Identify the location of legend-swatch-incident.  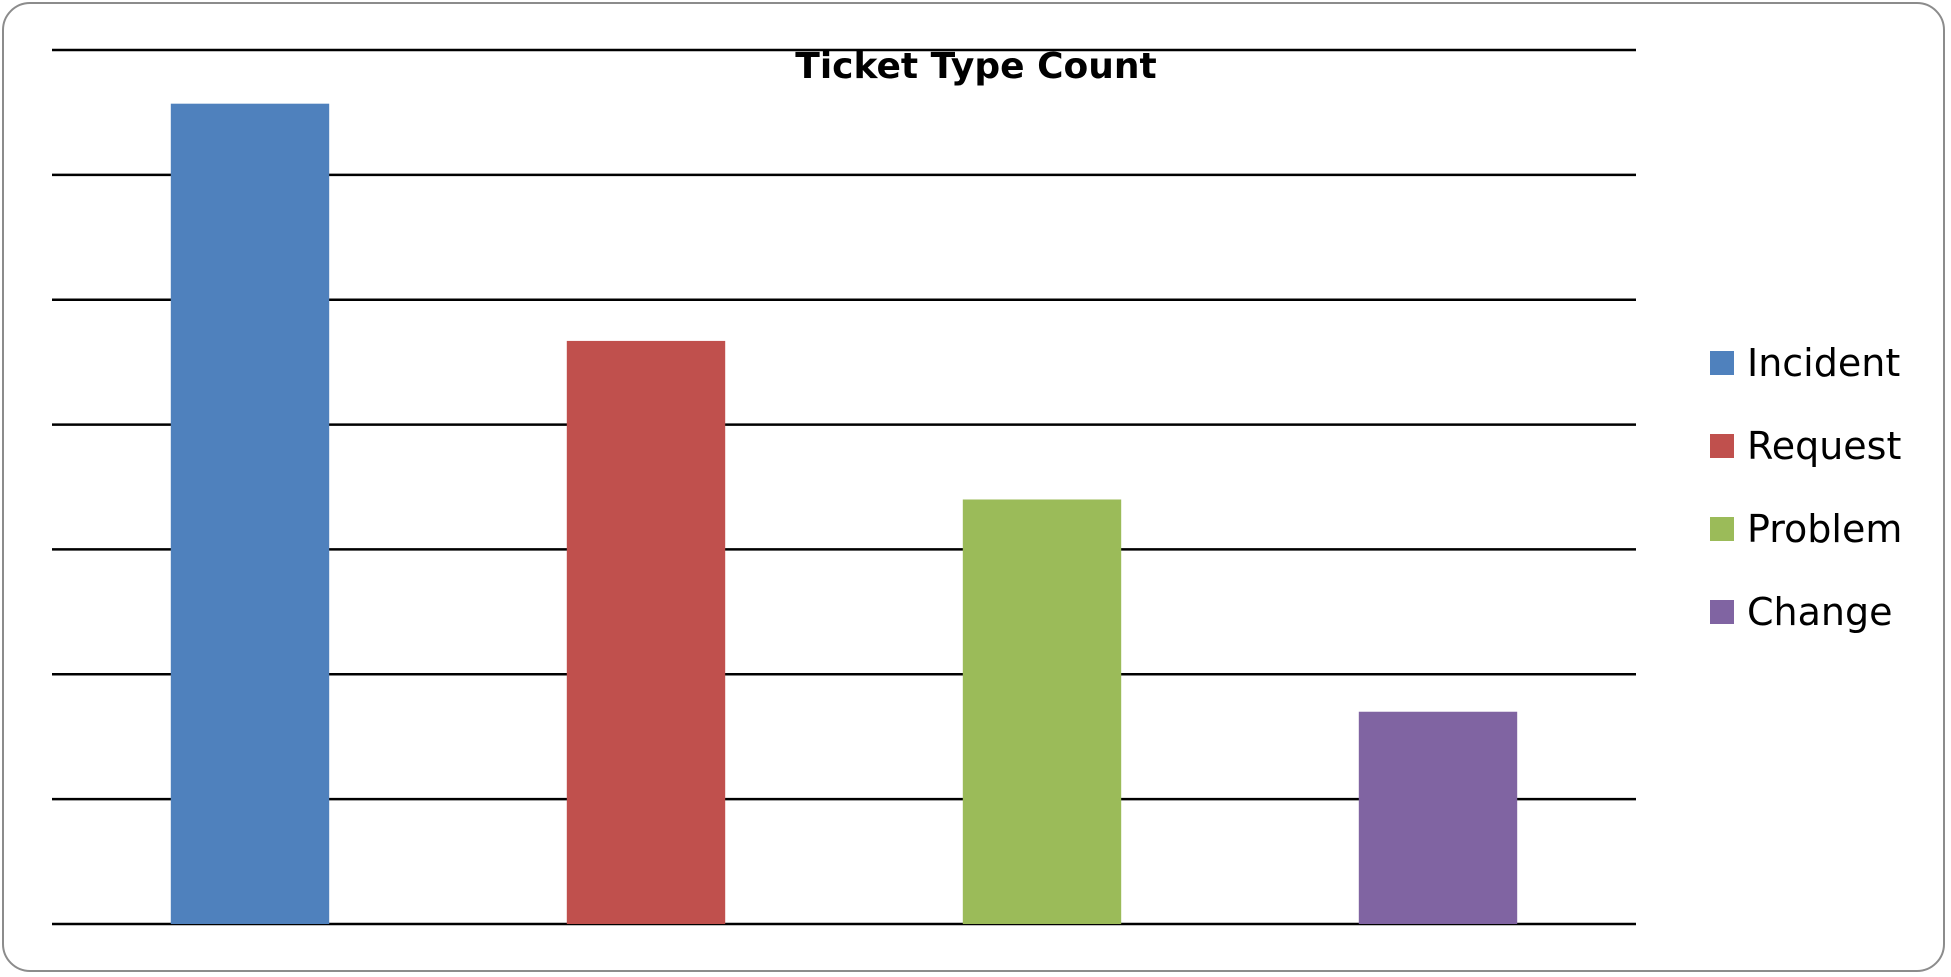
(1722, 363).